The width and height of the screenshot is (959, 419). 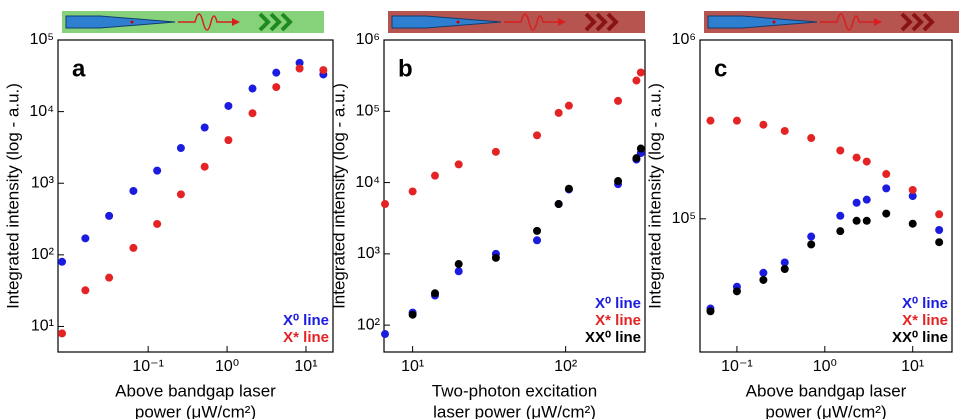 I want to click on panel-label: a, so click(x=79, y=68).